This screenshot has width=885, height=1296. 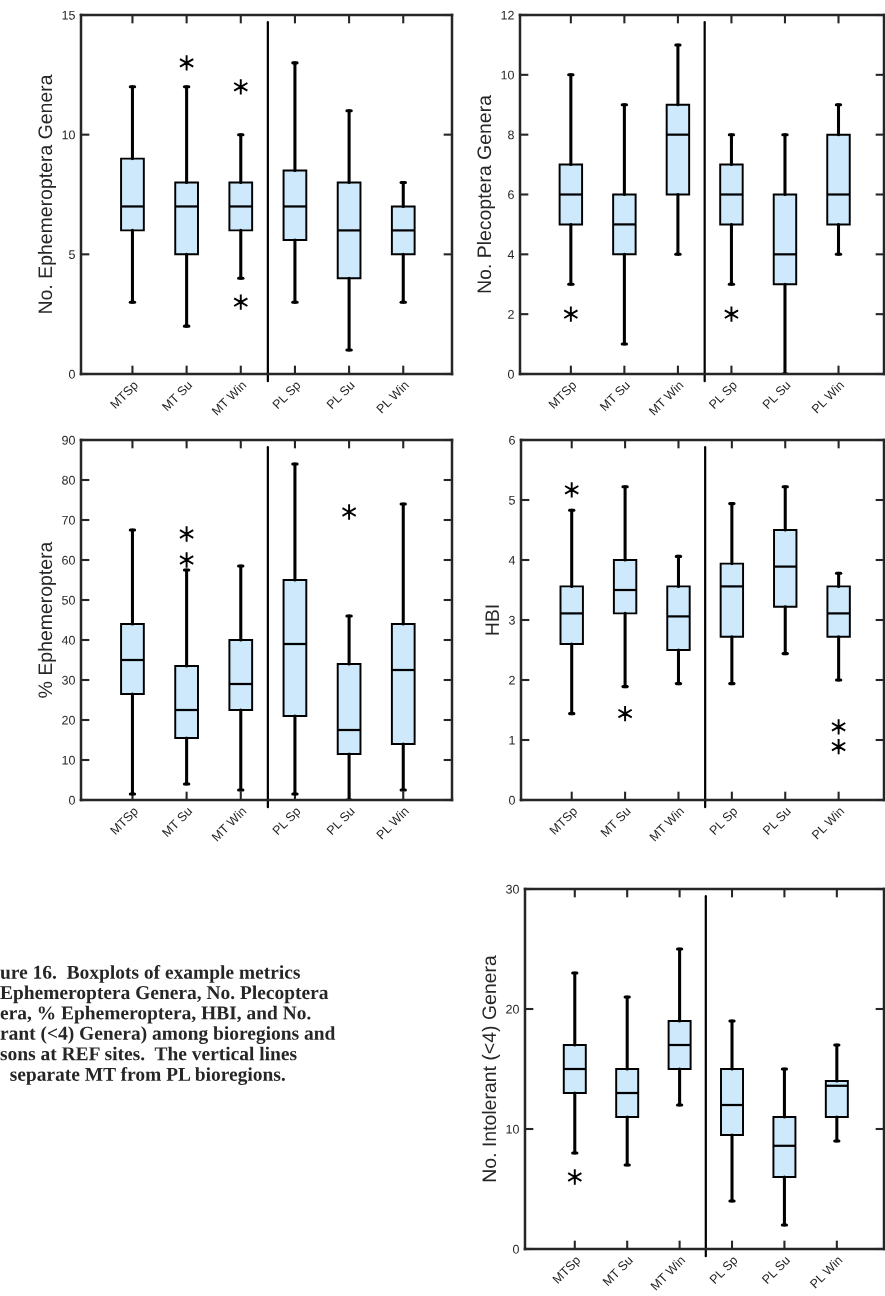 I want to click on y-tick-label: 70, so click(x=68, y=520).